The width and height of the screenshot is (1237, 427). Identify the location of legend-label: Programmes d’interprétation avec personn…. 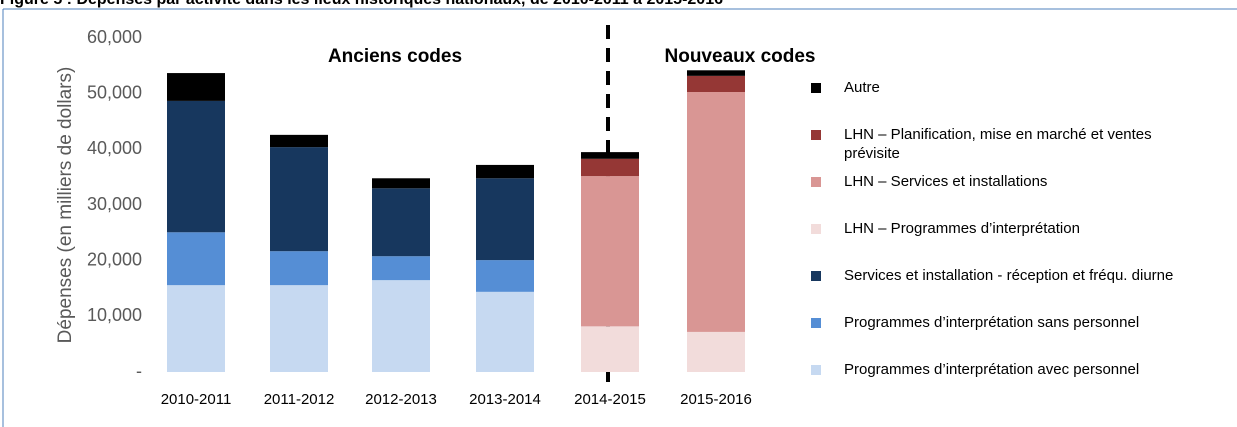
(992, 369).